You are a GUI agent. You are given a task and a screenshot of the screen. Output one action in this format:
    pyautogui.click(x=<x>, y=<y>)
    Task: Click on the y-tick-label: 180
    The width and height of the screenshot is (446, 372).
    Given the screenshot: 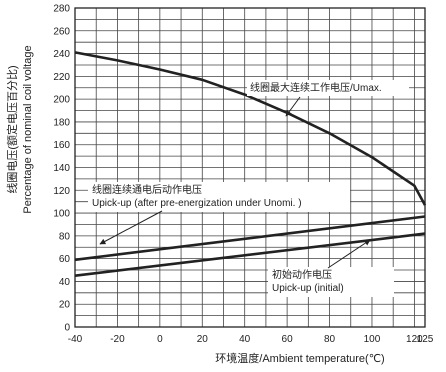 What is the action you would take?
    pyautogui.click(x=61, y=122)
    